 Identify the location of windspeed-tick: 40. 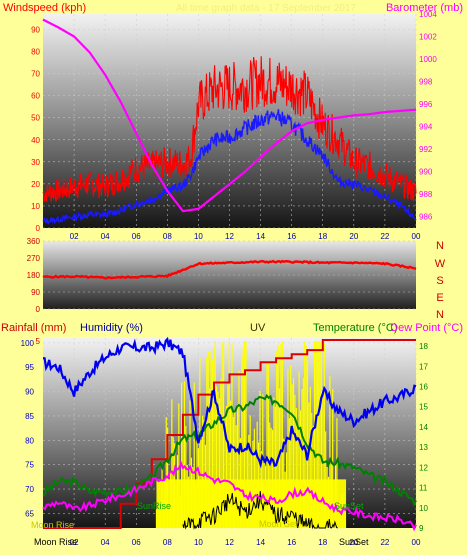
(35, 140).